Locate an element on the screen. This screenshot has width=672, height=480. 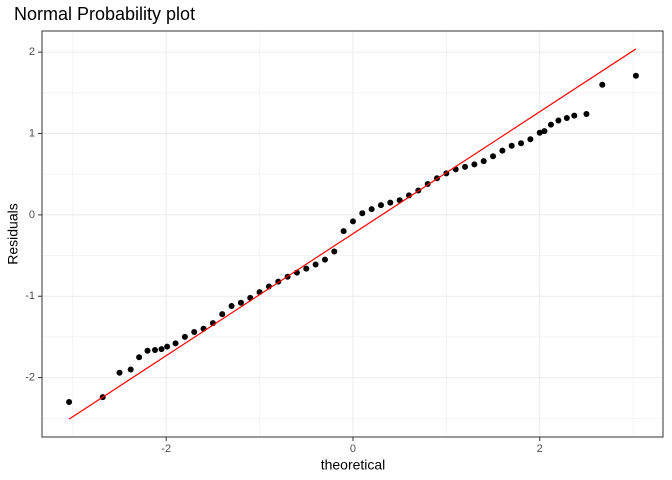
x-axis-label: theoretical is located at coordinates (353, 465).